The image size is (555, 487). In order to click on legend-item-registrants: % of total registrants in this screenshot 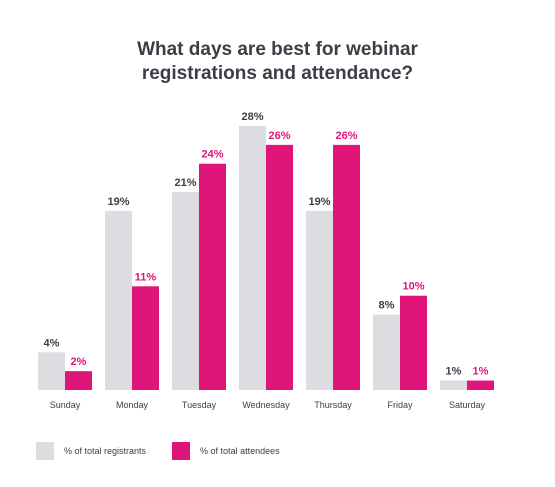, I will do `click(91, 451)`.